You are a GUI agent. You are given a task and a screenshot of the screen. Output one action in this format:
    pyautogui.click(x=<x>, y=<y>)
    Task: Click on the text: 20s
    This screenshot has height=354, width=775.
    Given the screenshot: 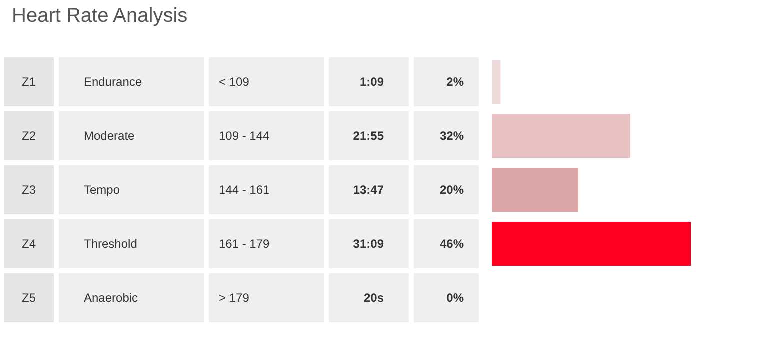 What is the action you would take?
    pyautogui.click(x=374, y=298)
    